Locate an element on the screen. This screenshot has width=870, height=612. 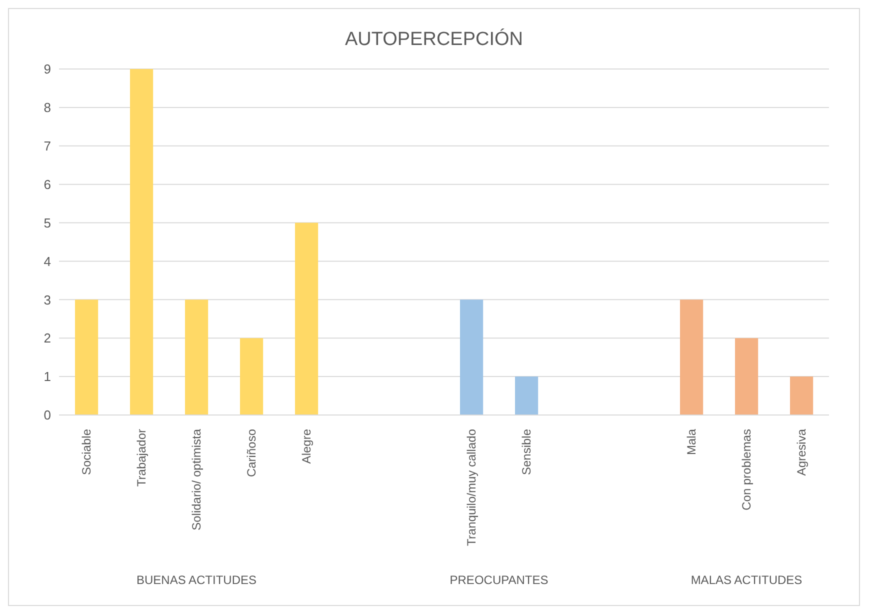
x-tick-label: Tranquilo/muy callado is located at coordinates (471, 487).